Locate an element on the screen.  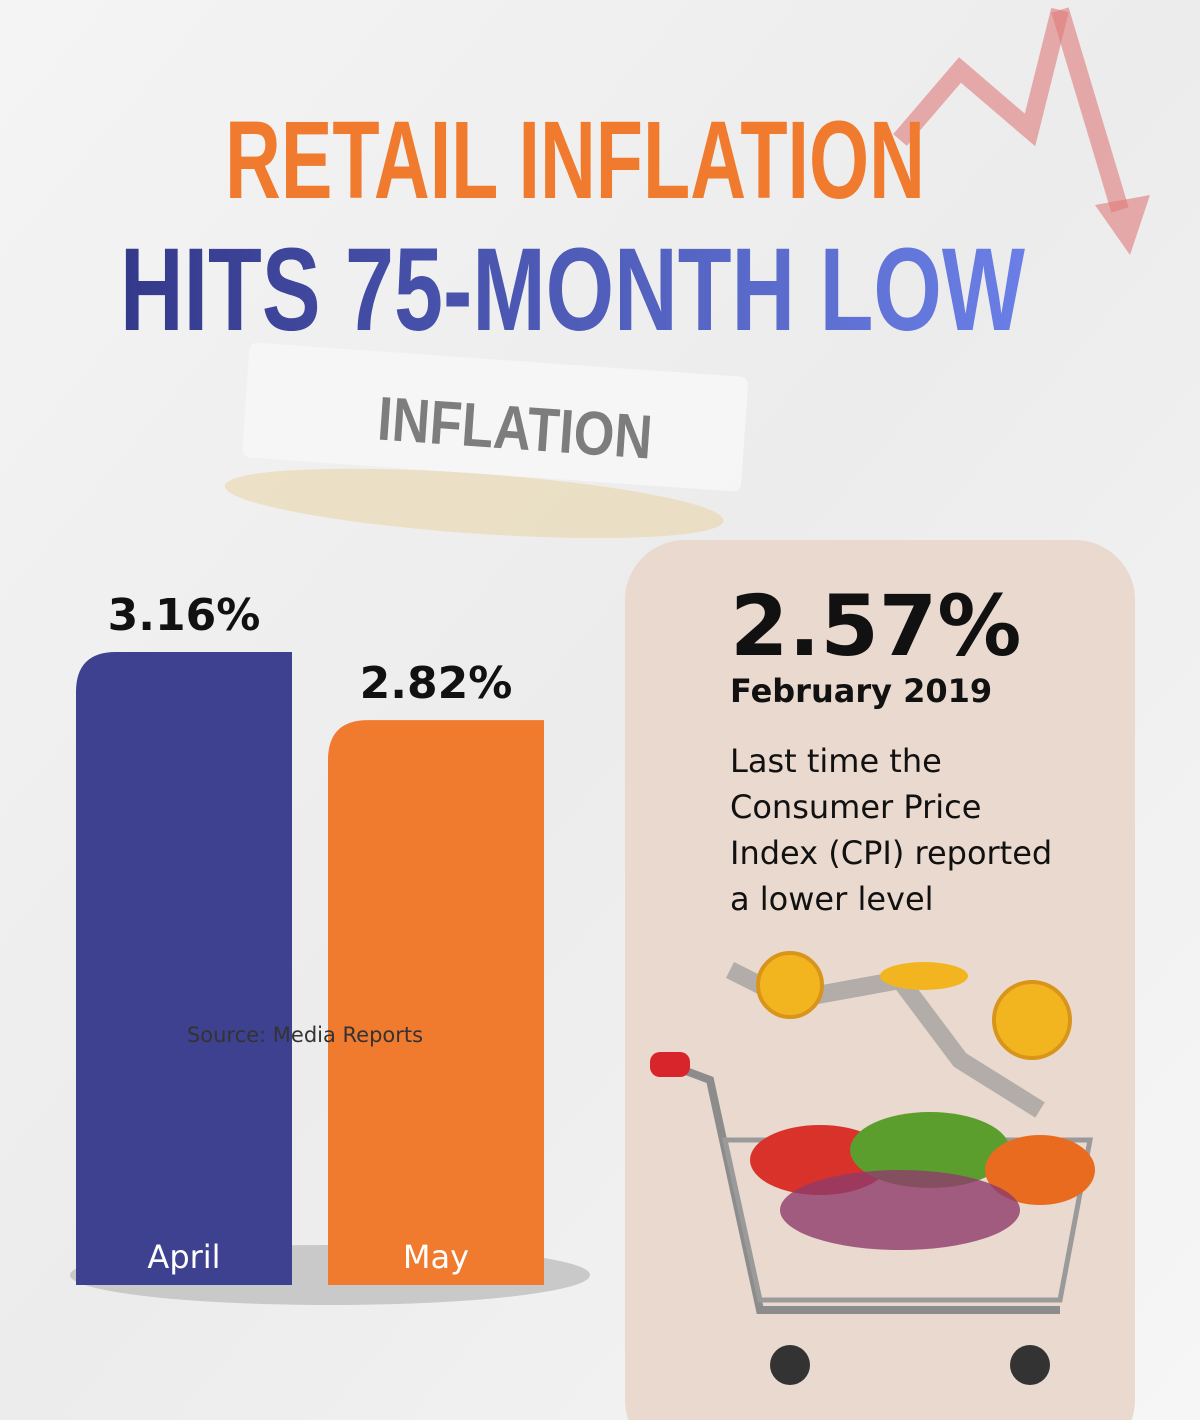
callout-date: February 2019 is located at coordinates (861, 691).